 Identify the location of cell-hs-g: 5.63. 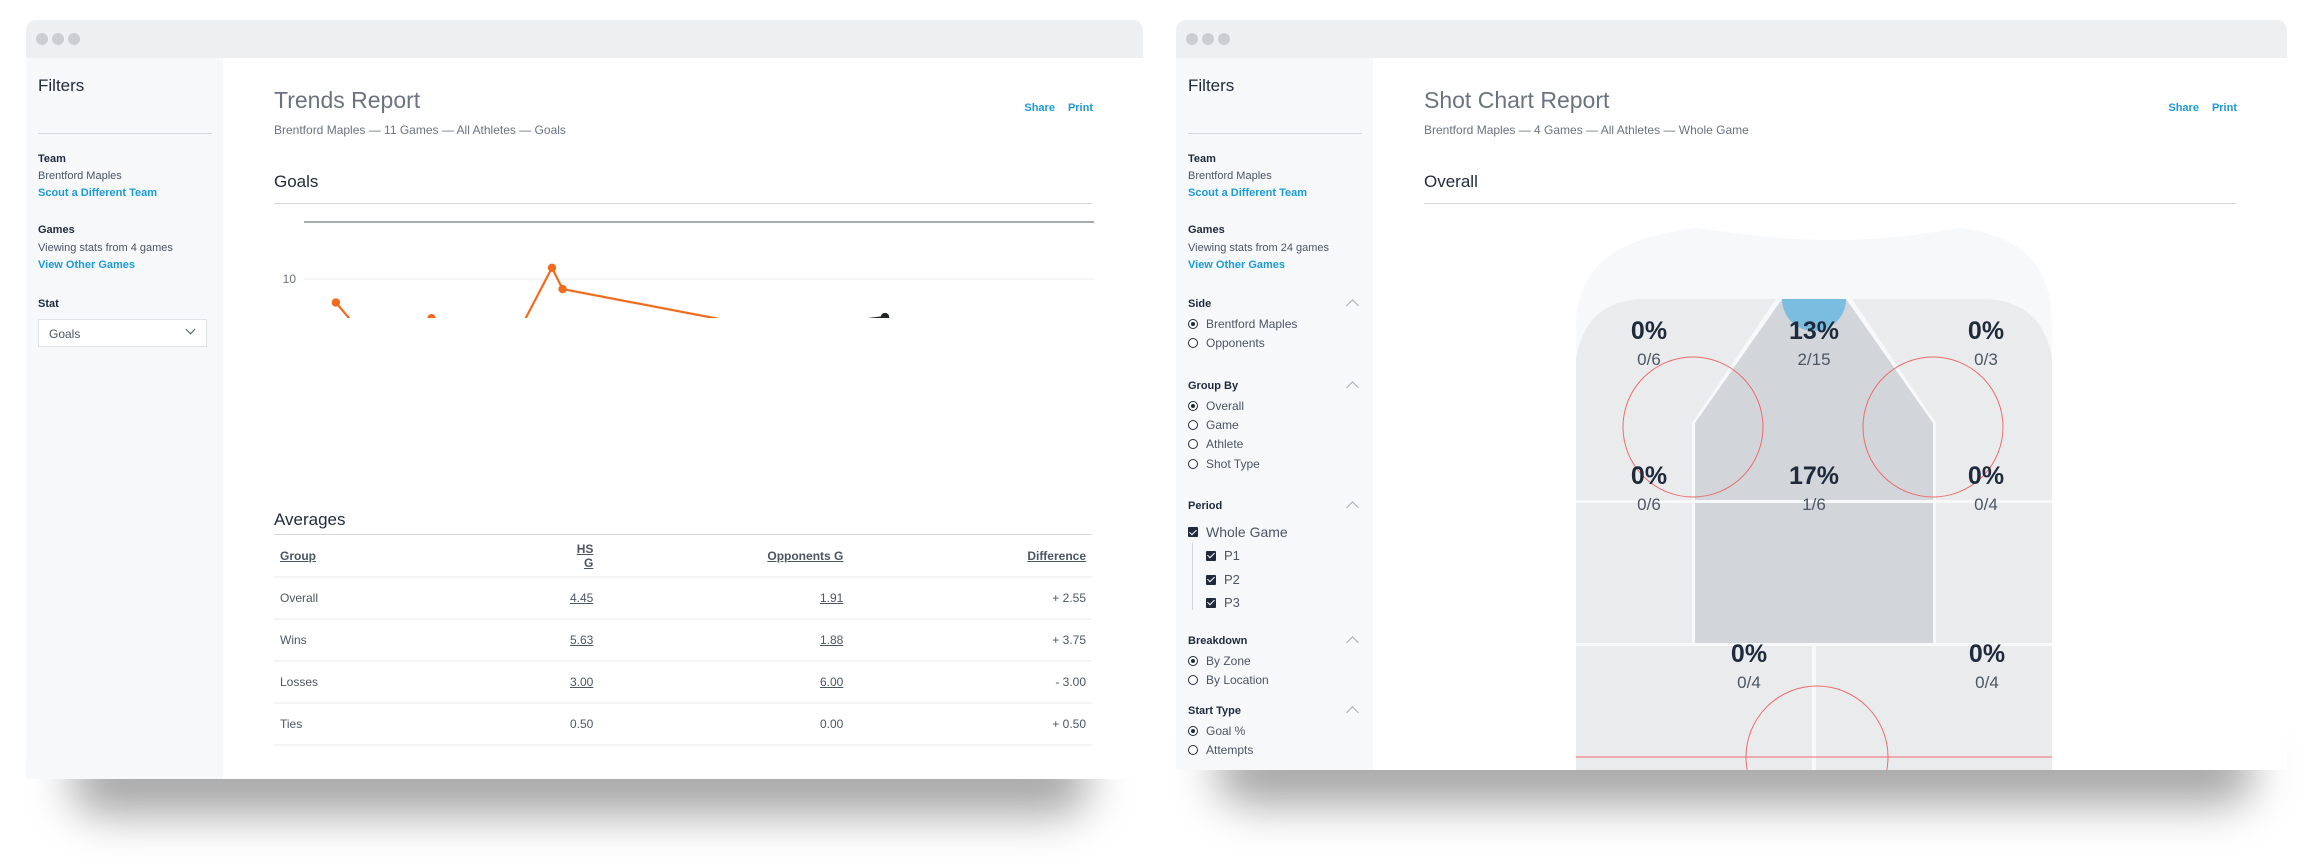
(582, 639).